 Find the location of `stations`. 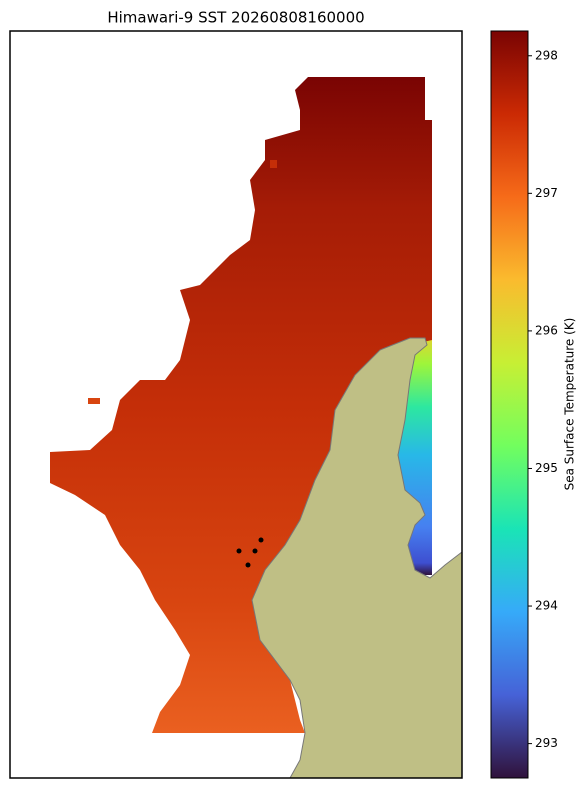

stations is located at coordinates (250, 552).